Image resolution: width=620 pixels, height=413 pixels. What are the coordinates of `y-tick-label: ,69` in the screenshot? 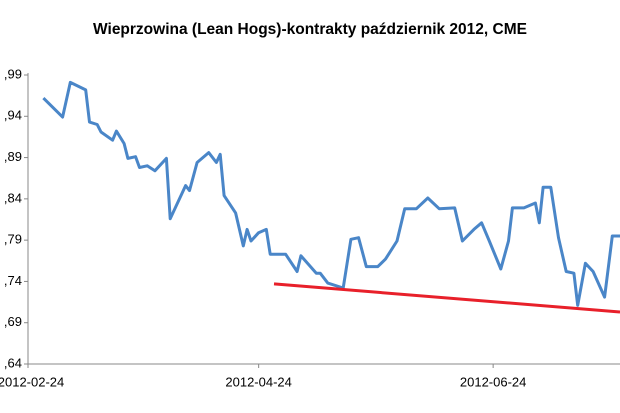 It's located at (13, 321).